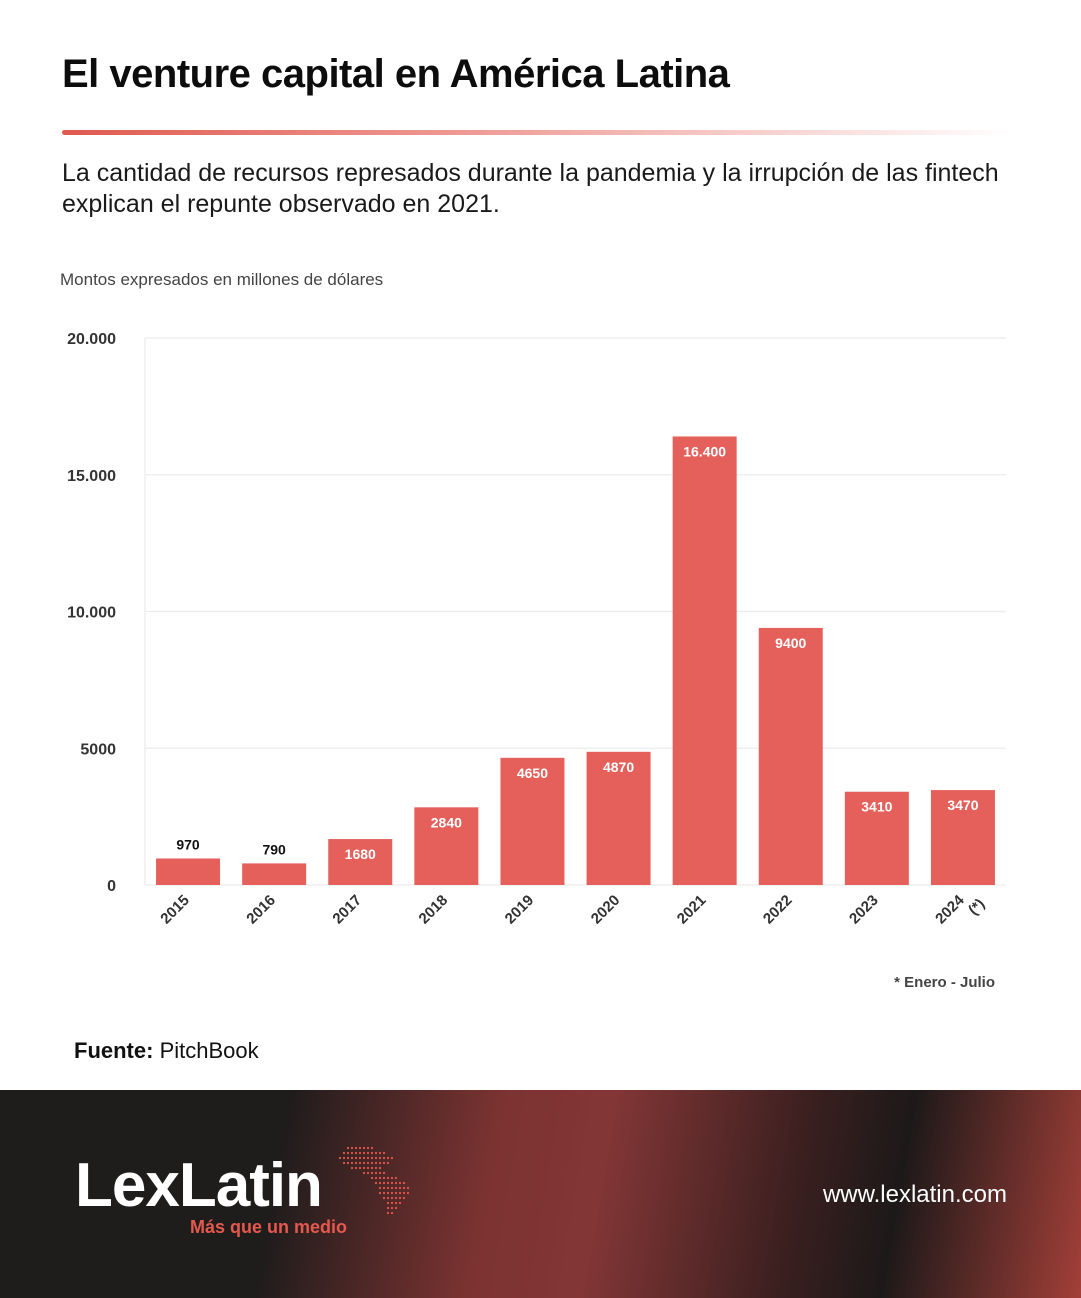 This screenshot has width=1081, height=1298. What do you see at coordinates (396, 74) in the screenshot?
I see `chart-title: El venture capital en América Latina` at bounding box center [396, 74].